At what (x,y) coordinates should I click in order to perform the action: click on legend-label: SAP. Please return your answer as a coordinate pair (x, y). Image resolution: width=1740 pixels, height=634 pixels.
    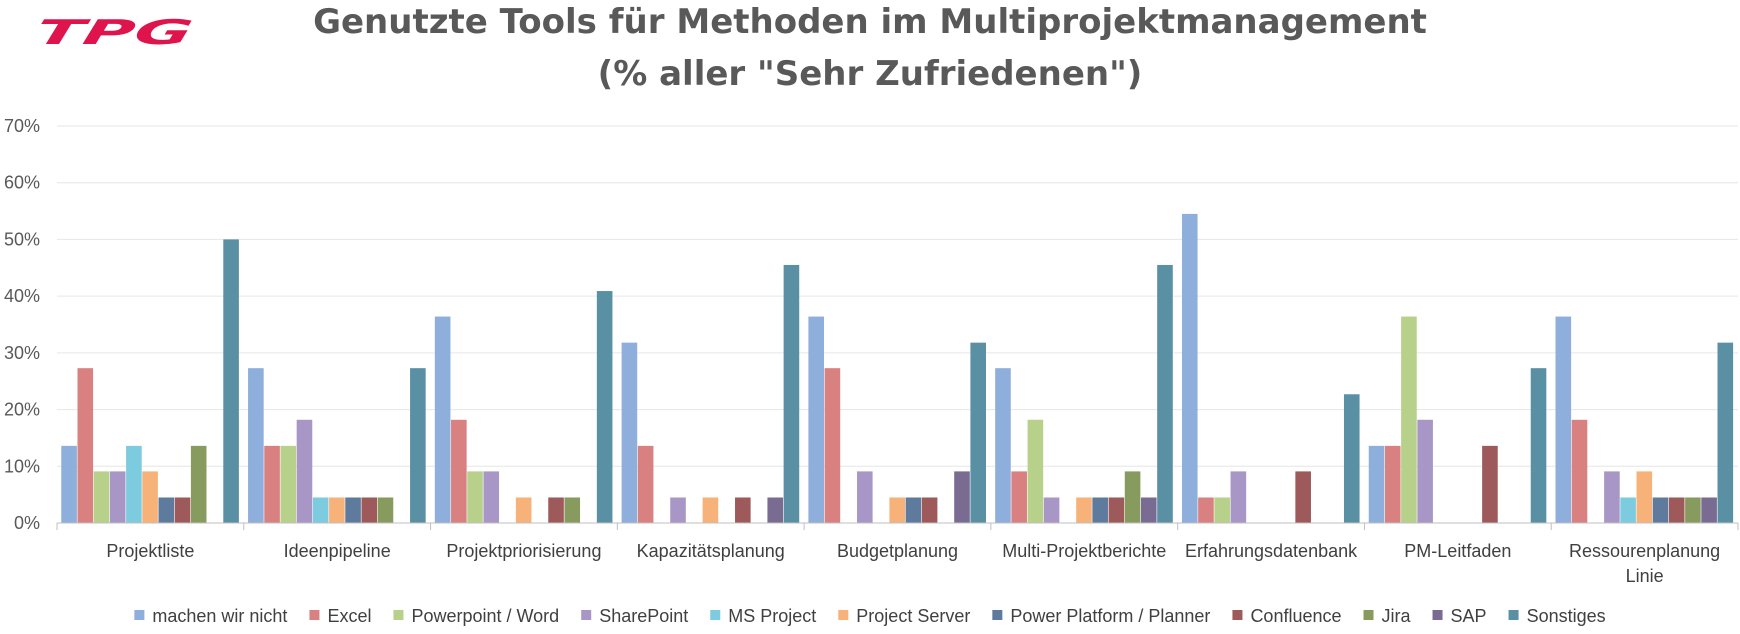
    Looking at the image, I should click on (1469, 616).